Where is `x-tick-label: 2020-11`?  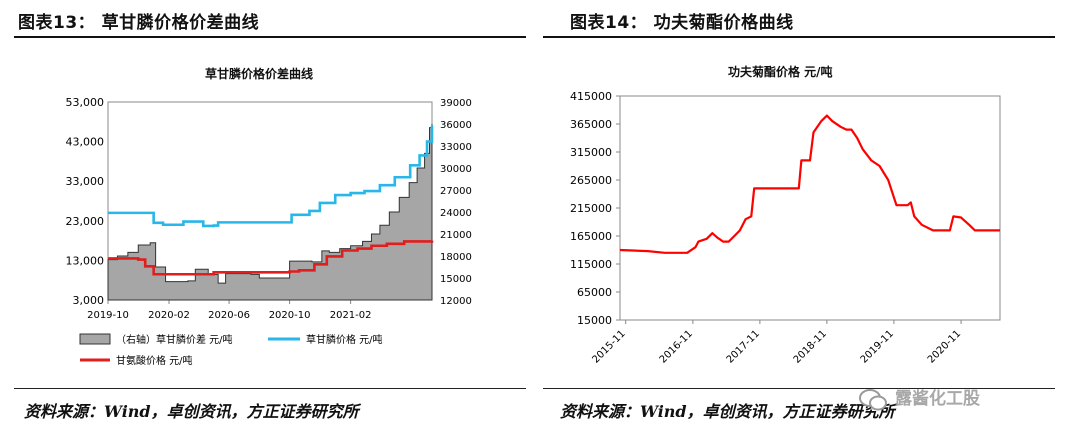
x-tick-label: 2020-11 is located at coordinates (944, 346).